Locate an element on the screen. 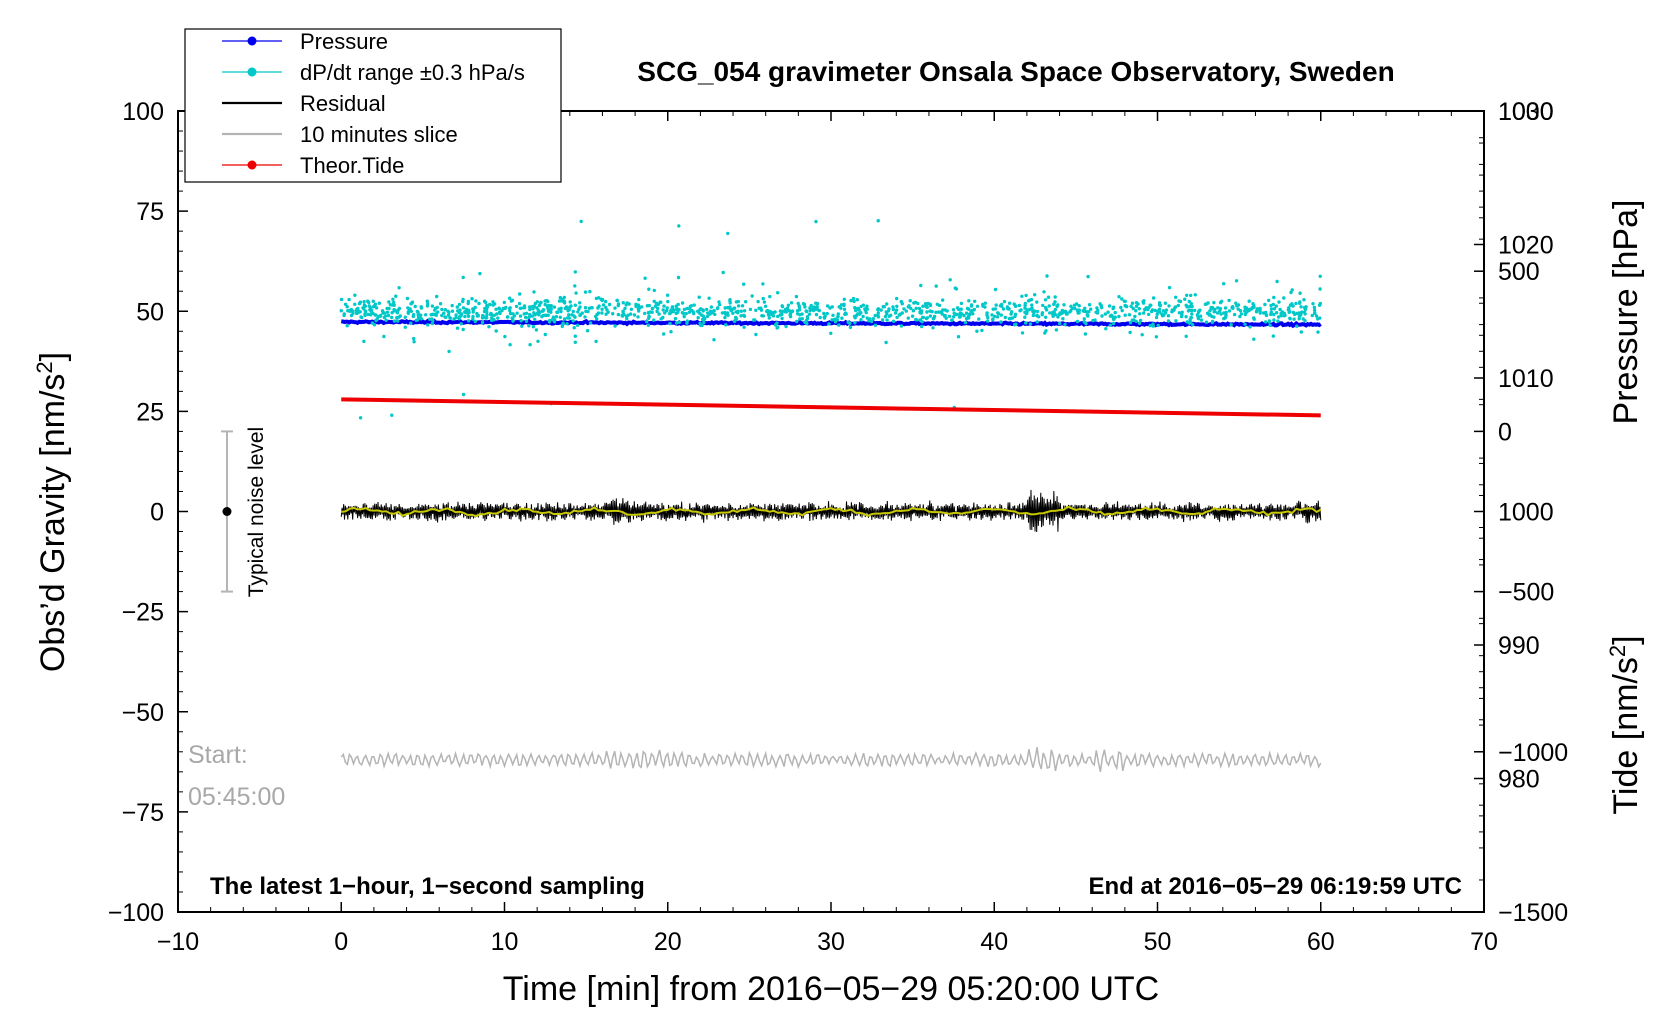 The image size is (1676, 1020). pressure-tick-label: 1000 is located at coordinates (1526, 513).